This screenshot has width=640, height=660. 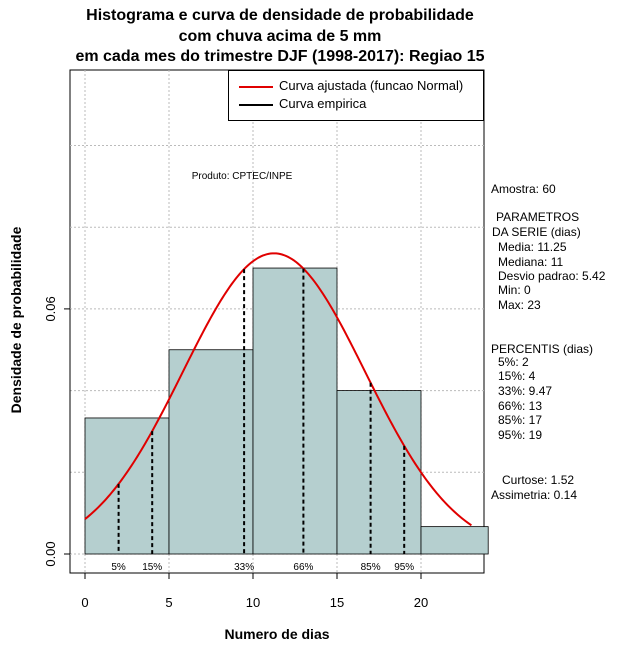 I want to click on percentile-label-0: 5%, so click(x=118, y=567).